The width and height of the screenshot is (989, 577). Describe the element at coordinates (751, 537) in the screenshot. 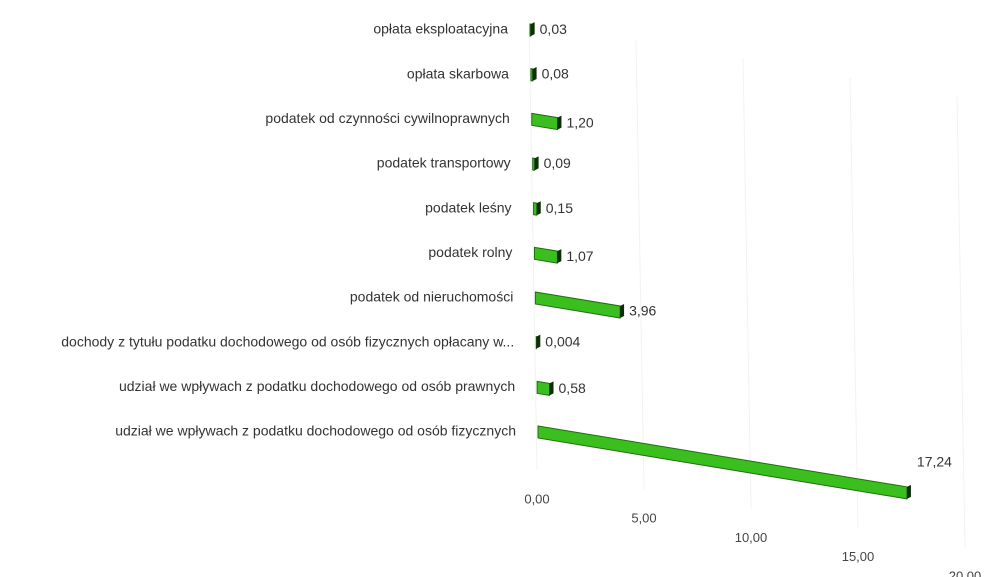

I see `x-tick-label: 10,00` at that location.